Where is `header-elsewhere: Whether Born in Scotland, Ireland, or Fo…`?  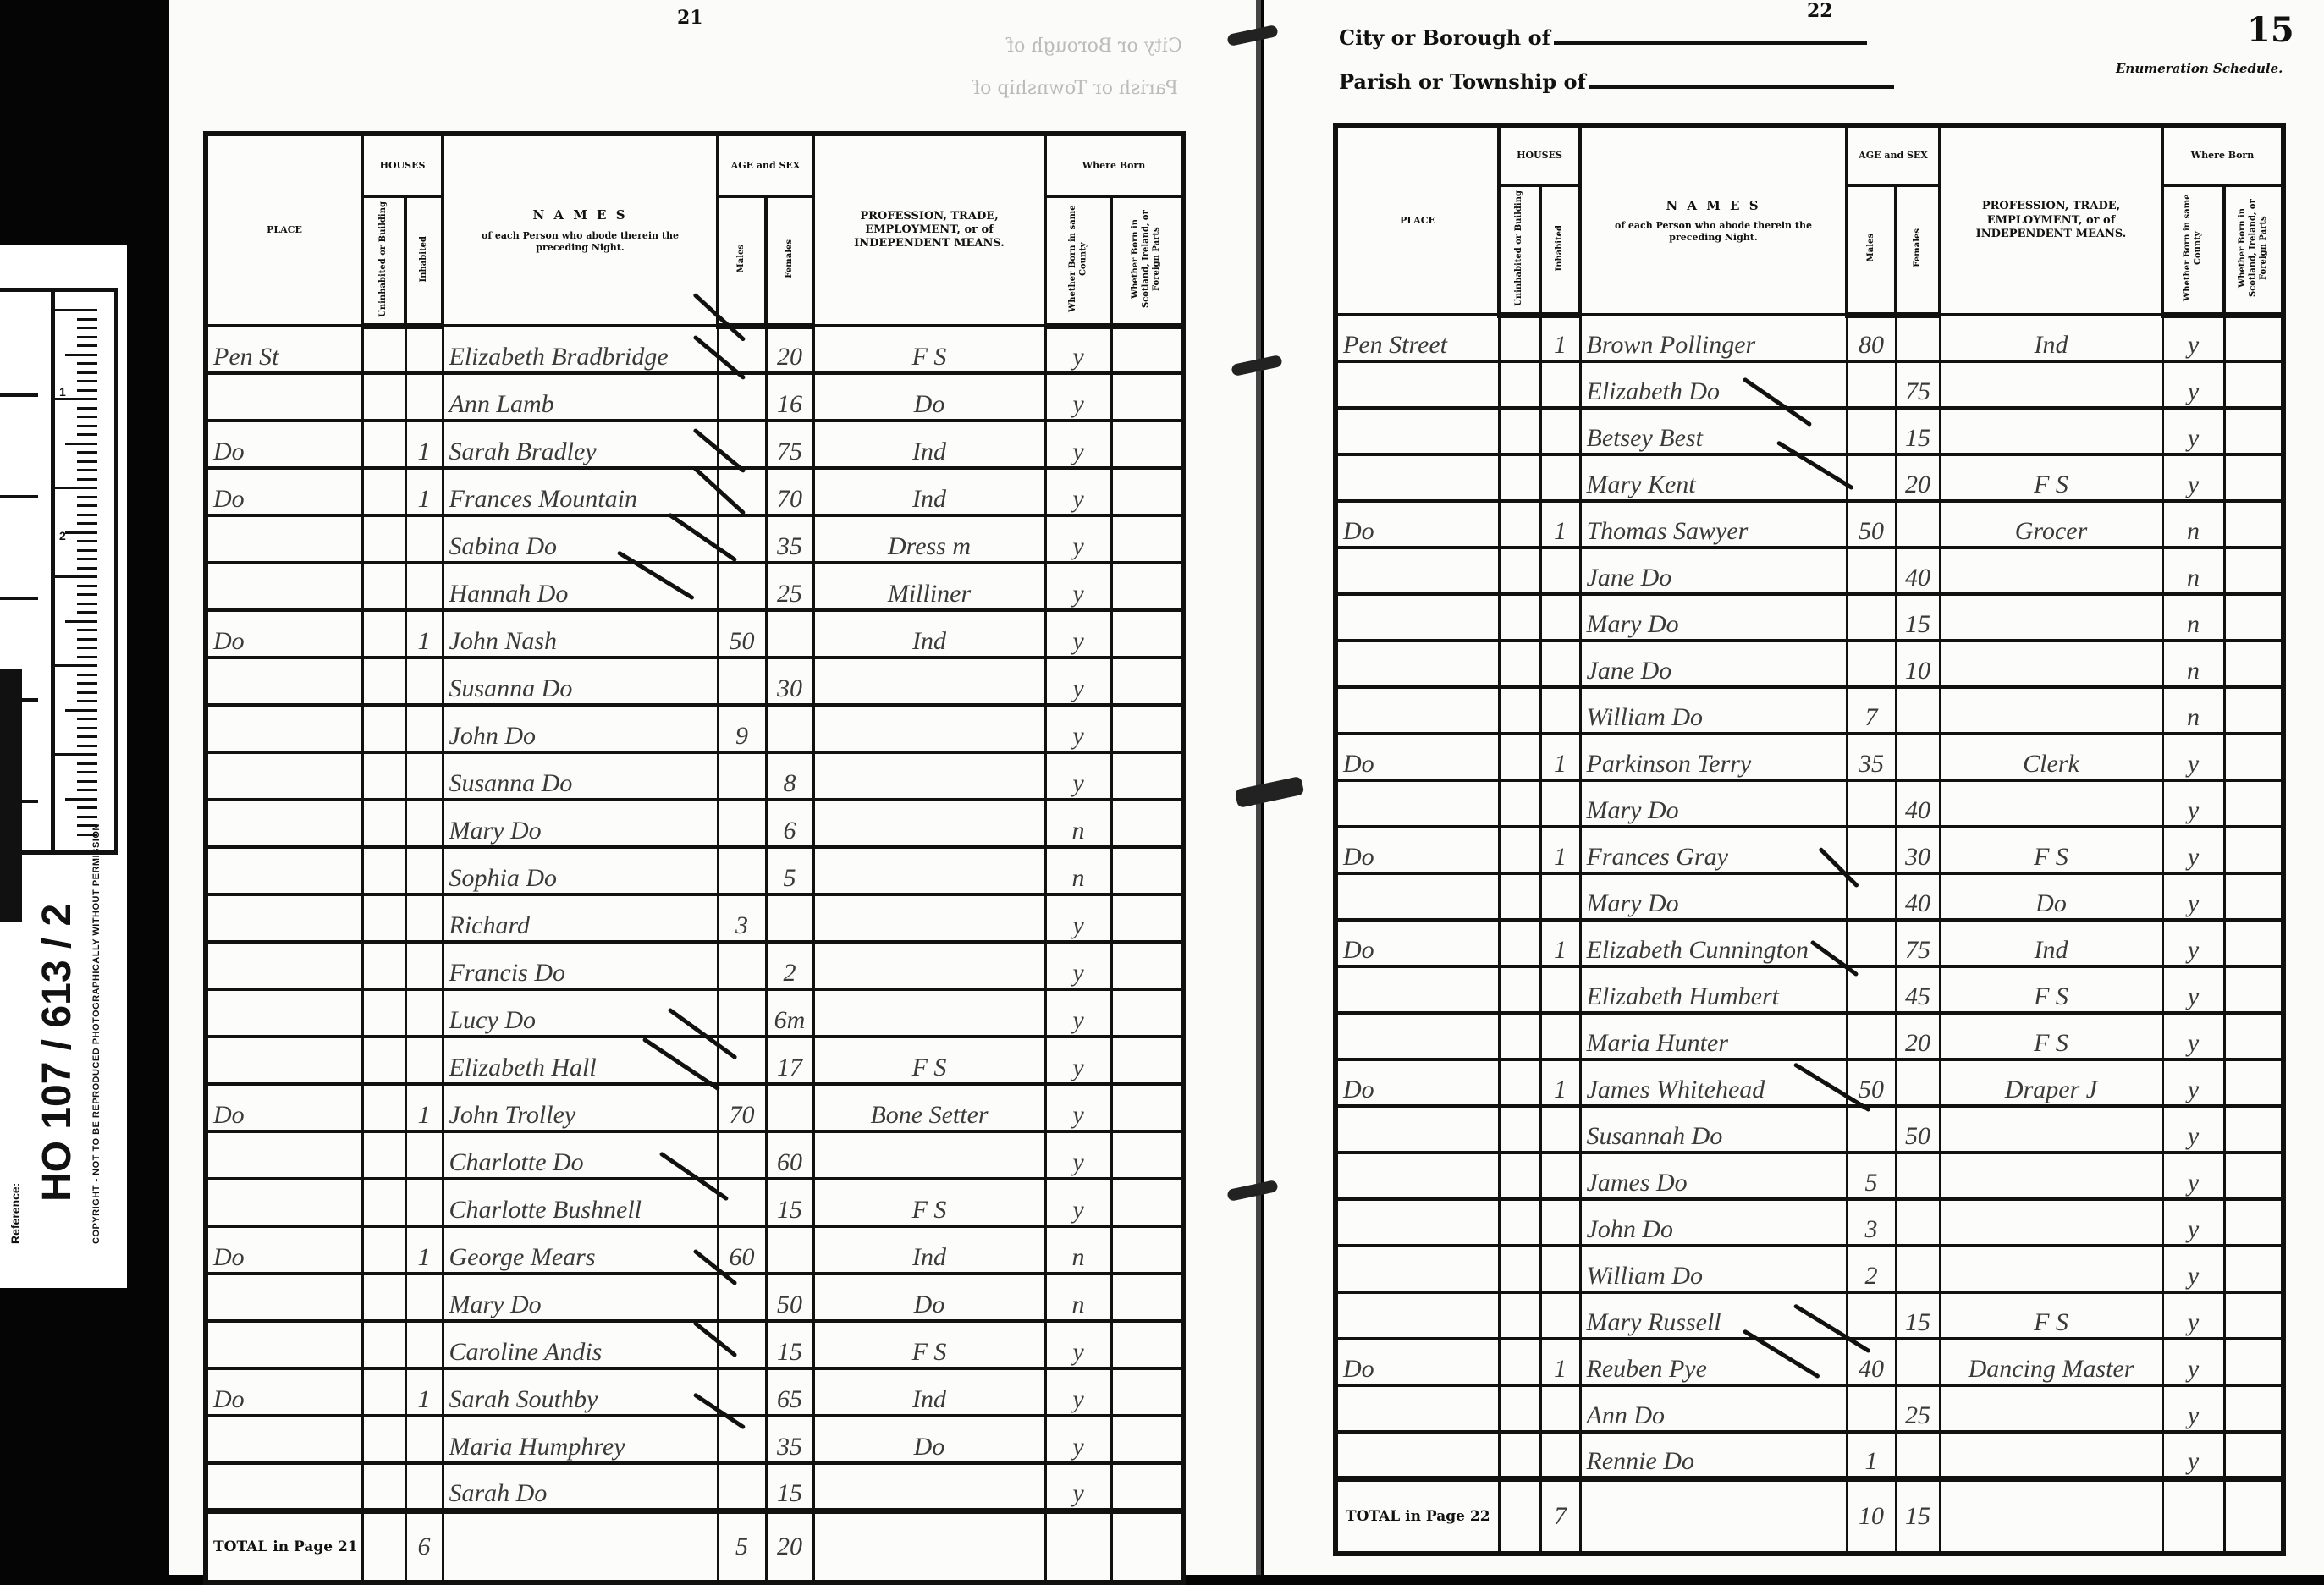
header-elsewhere: Whether Born in Scotland, Ireland, or Fo… is located at coordinates (1147, 261).